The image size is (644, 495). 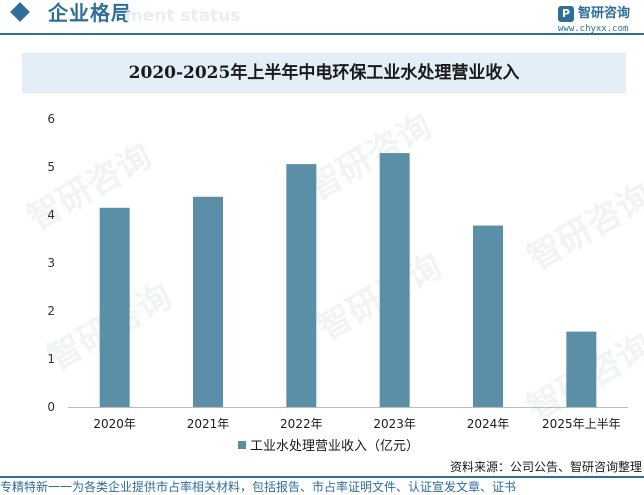 I want to click on x-tick-label: 2021年, so click(x=208, y=424).